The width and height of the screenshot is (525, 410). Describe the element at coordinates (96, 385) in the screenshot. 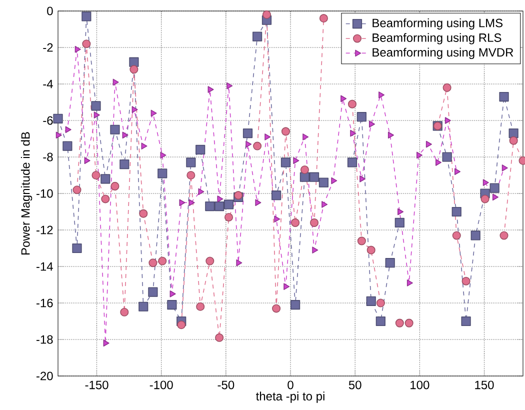

I see `x-tick-label: -150` at that location.